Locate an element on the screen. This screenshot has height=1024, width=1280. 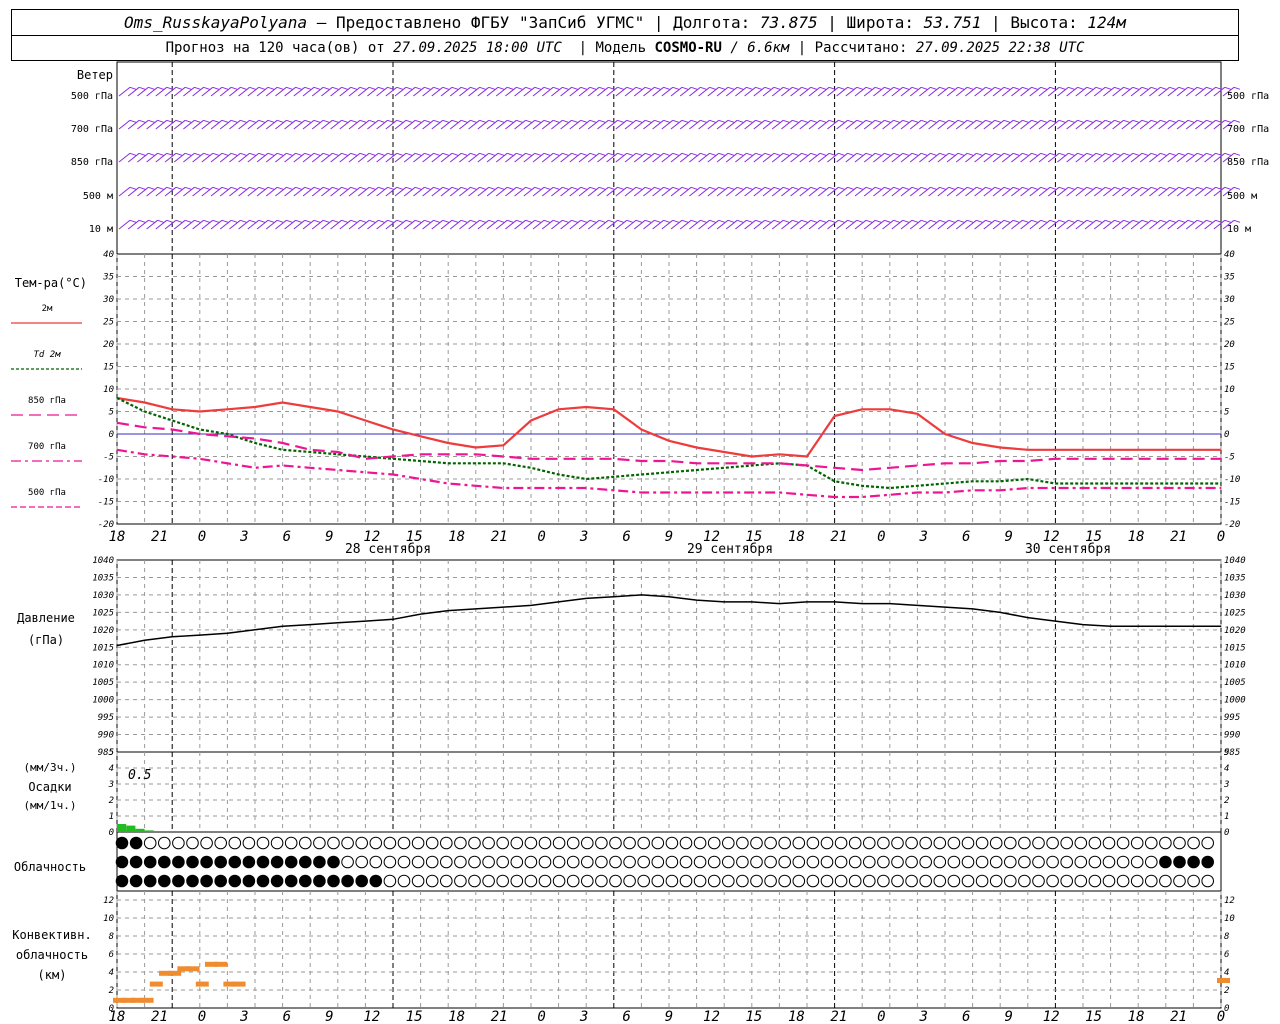
hour-label-top: 3 is located at coordinates (583, 537).